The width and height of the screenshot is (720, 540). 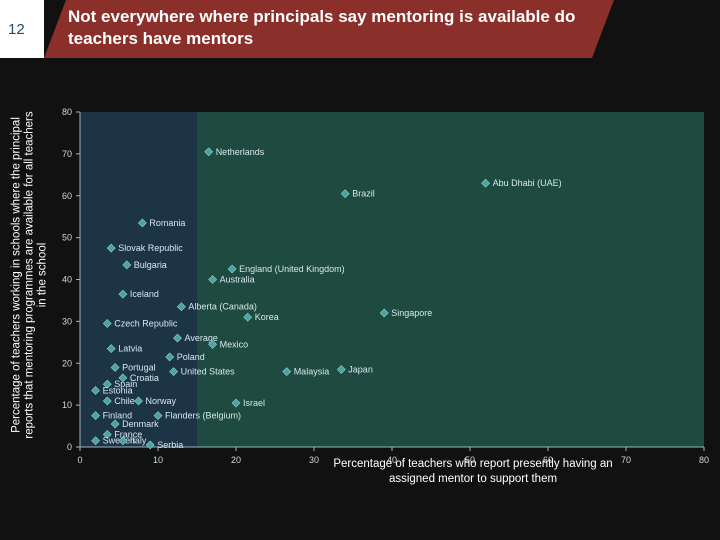 What do you see at coordinates (67, 112) in the screenshot?
I see `y-tick-label: 80` at bounding box center [67, 112].